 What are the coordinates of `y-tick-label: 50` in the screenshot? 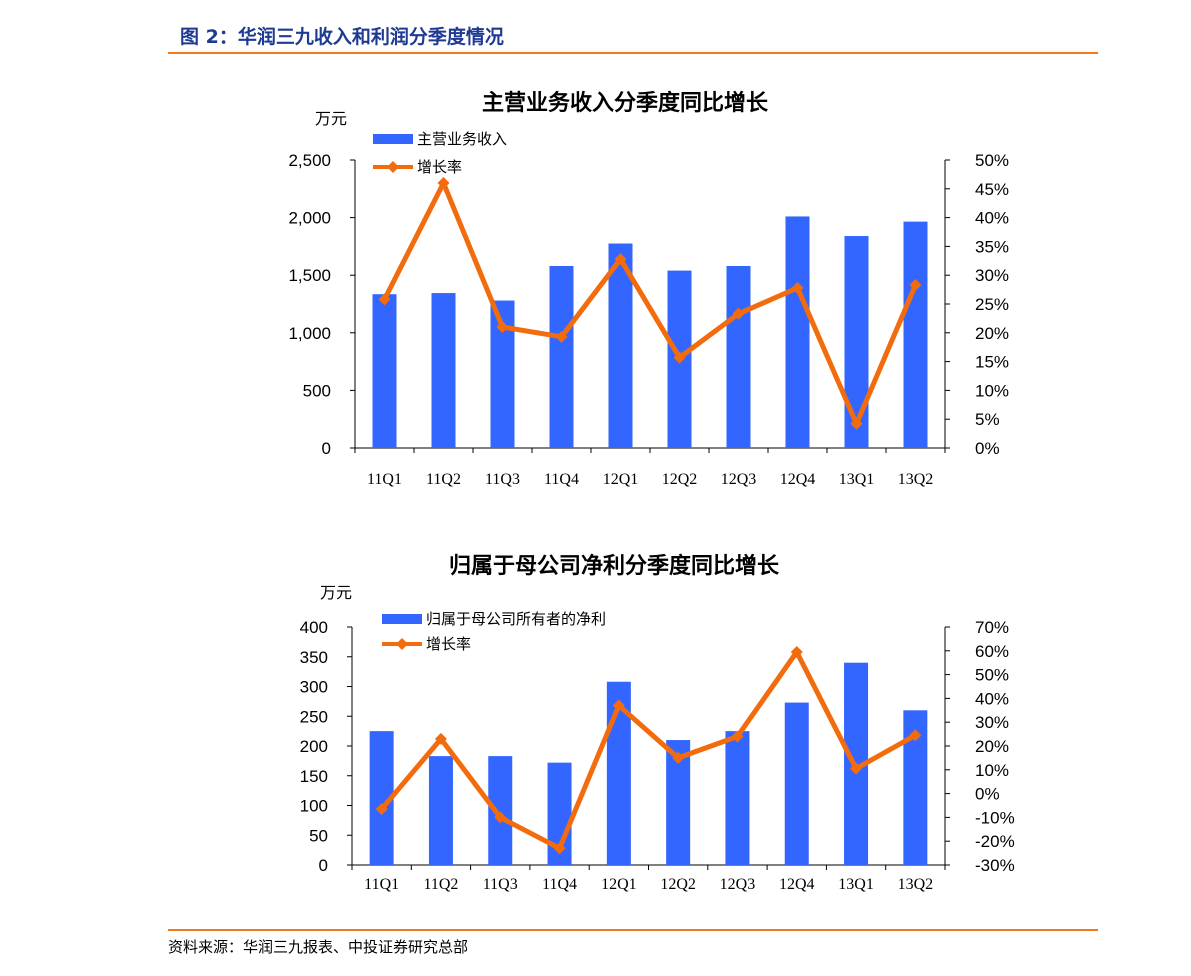 It's located at (318, 835).